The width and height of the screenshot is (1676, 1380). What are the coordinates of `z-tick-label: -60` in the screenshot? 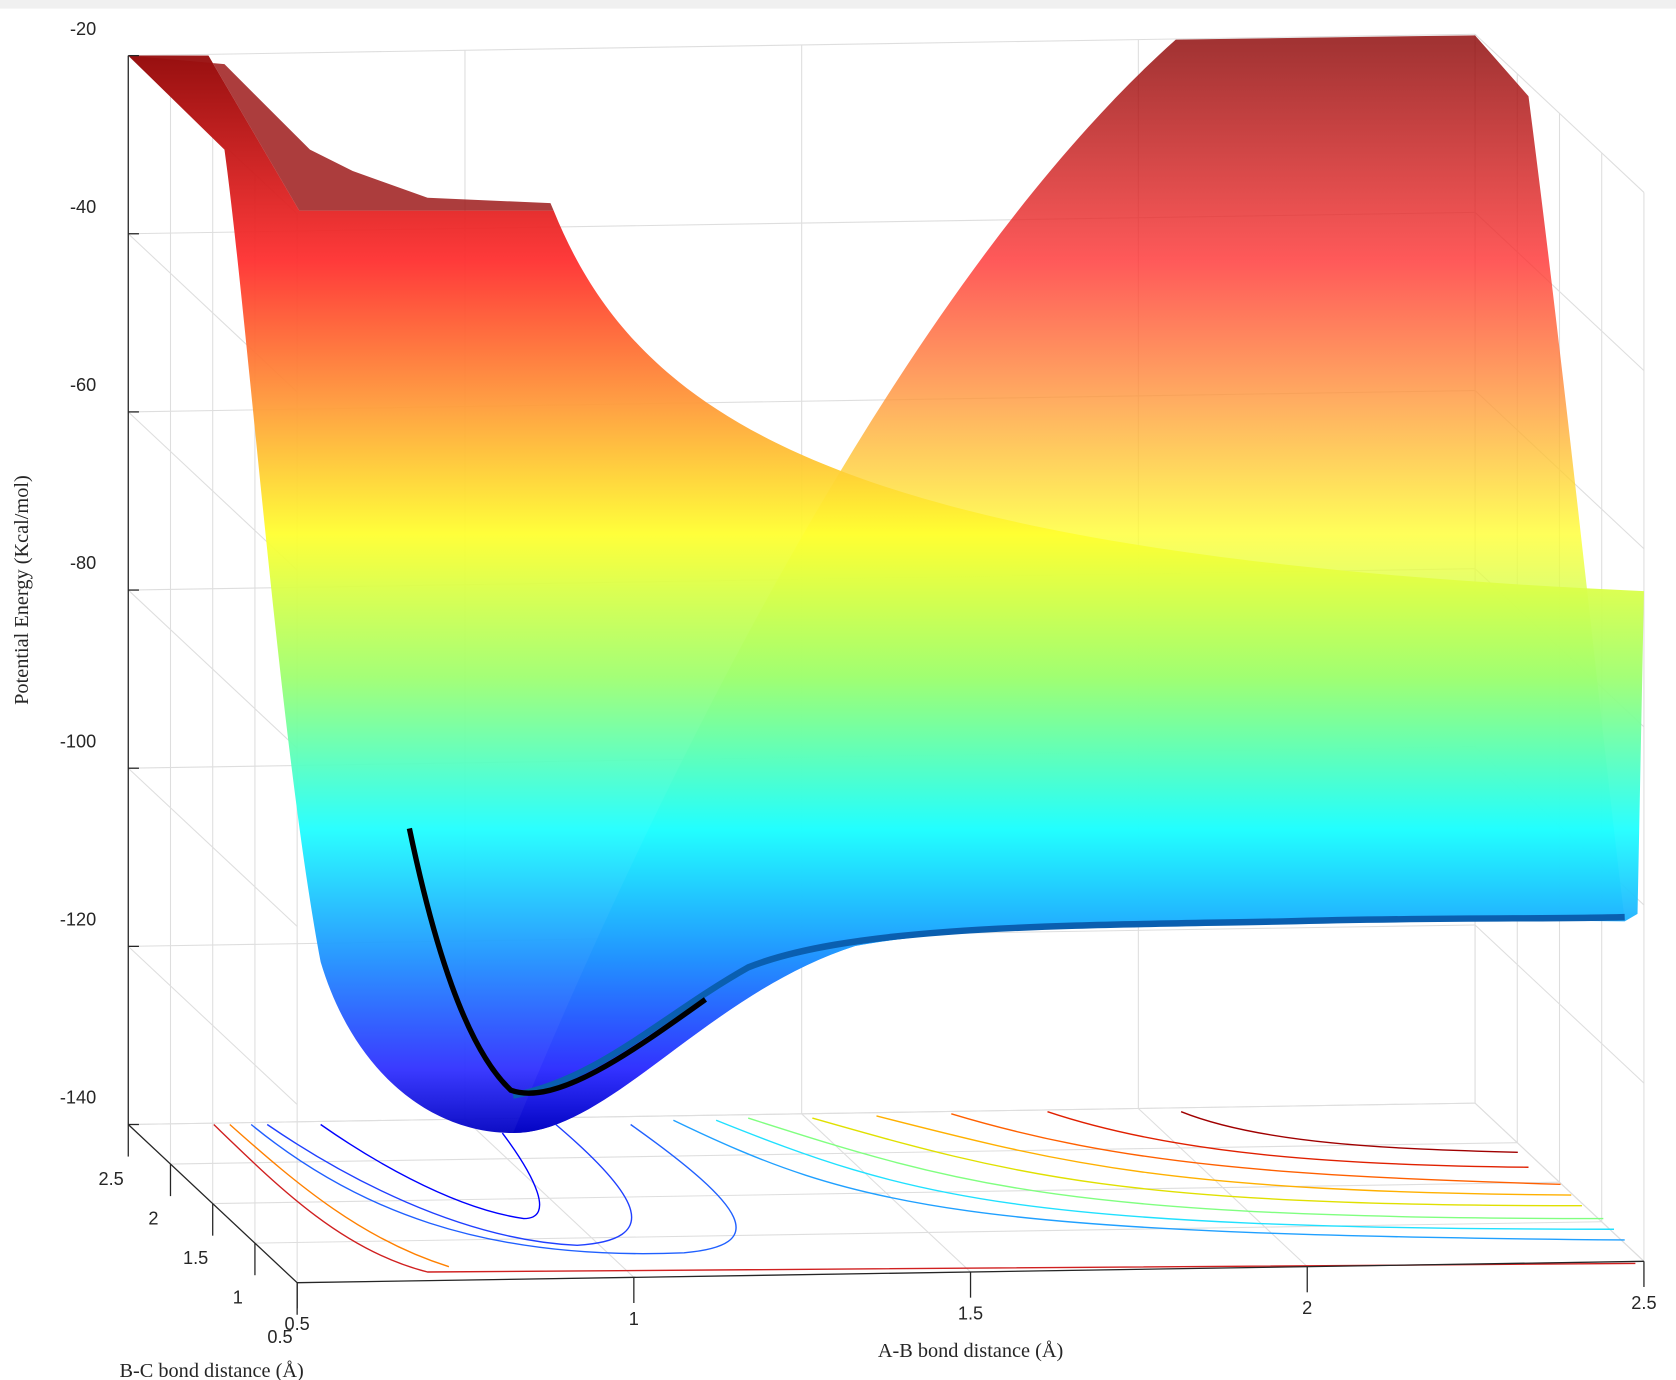 It's located at (83, 385).